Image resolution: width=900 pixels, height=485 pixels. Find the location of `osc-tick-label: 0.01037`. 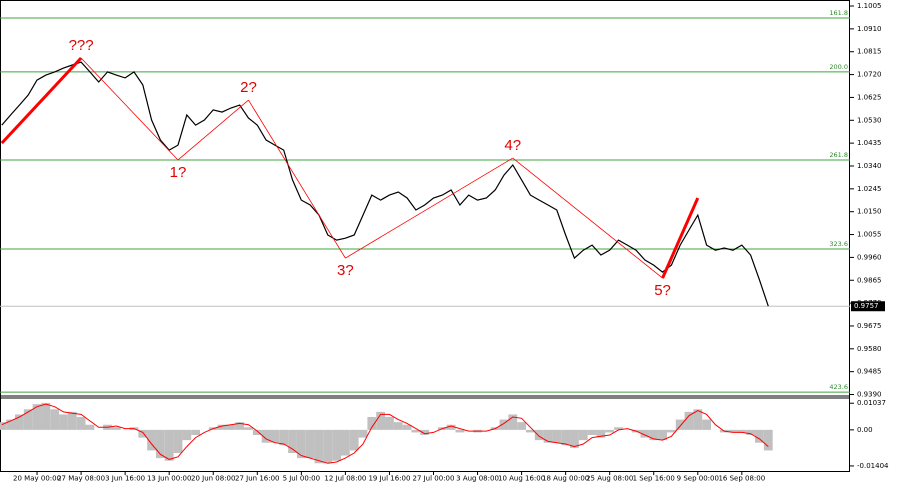

osc-tick-label: 0.01037 is located at coordinates (871, 403).